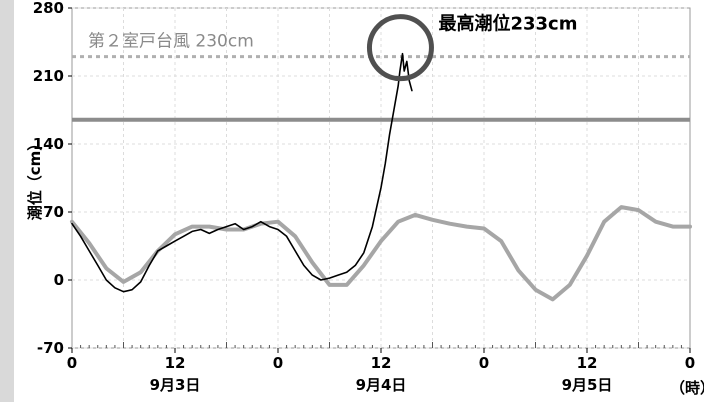  I want to click on day-labels: 9月3日 9月4日 9月5日, so click(381, 385).